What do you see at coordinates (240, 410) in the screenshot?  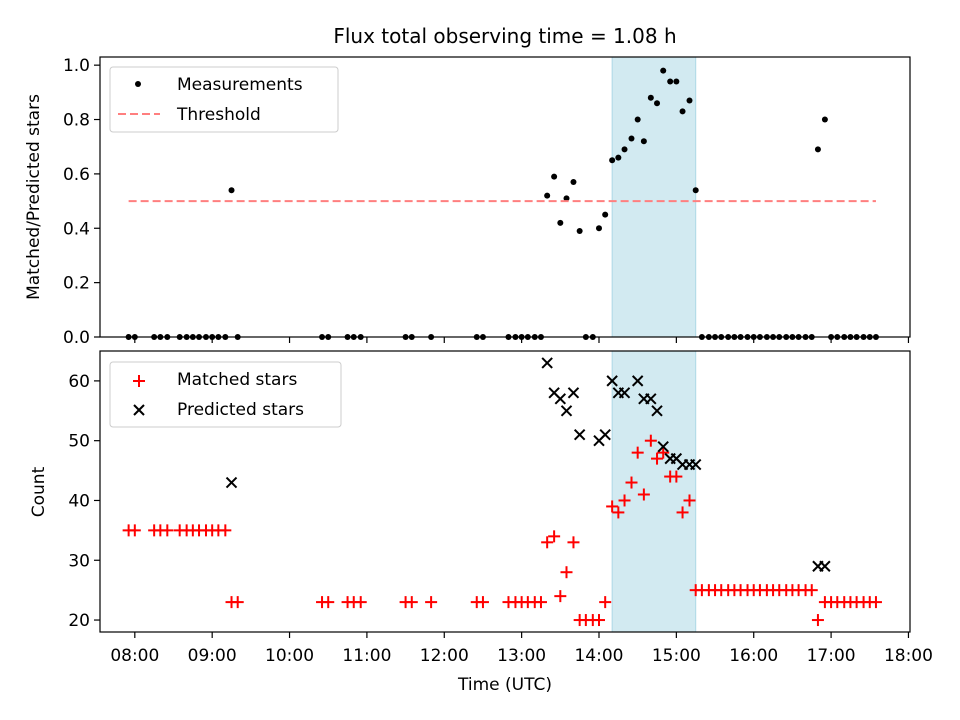 I see `legend-predicted-label: Predicted stars` at bounding box center [240, 410].